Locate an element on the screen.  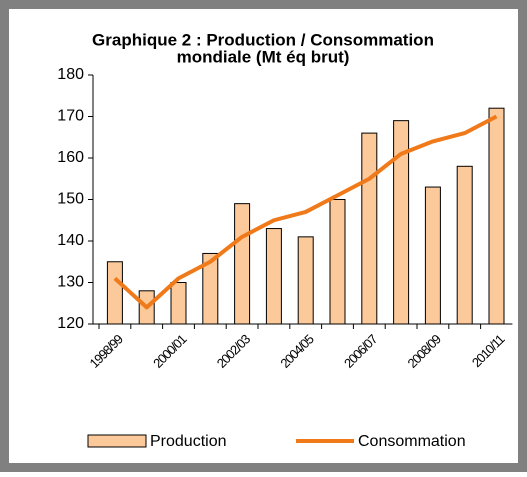
legend-label: Production is located at coordinates (188, 441).